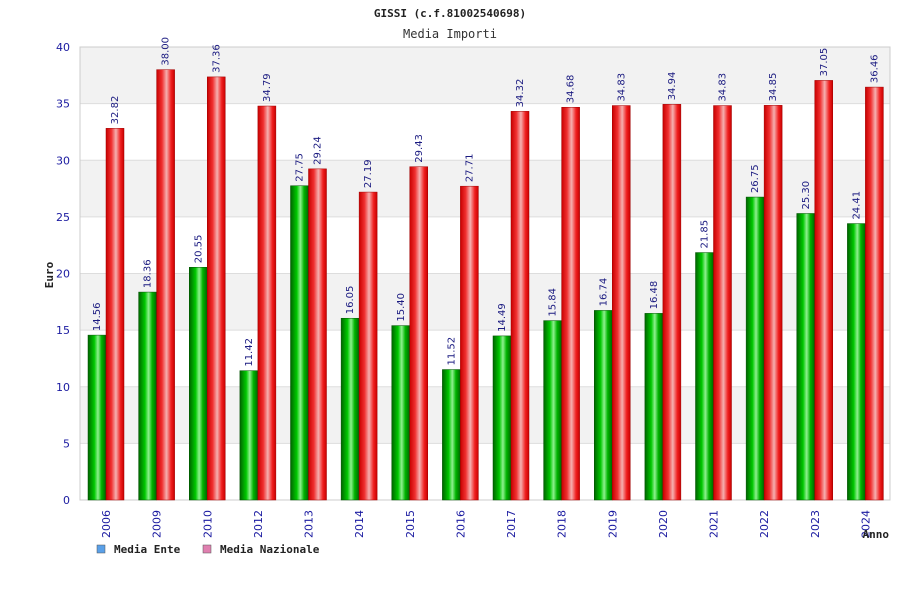  I want to click on y-axis-ticks: 0 5 10 15 20 25 30 35 40, so click(63, 274).